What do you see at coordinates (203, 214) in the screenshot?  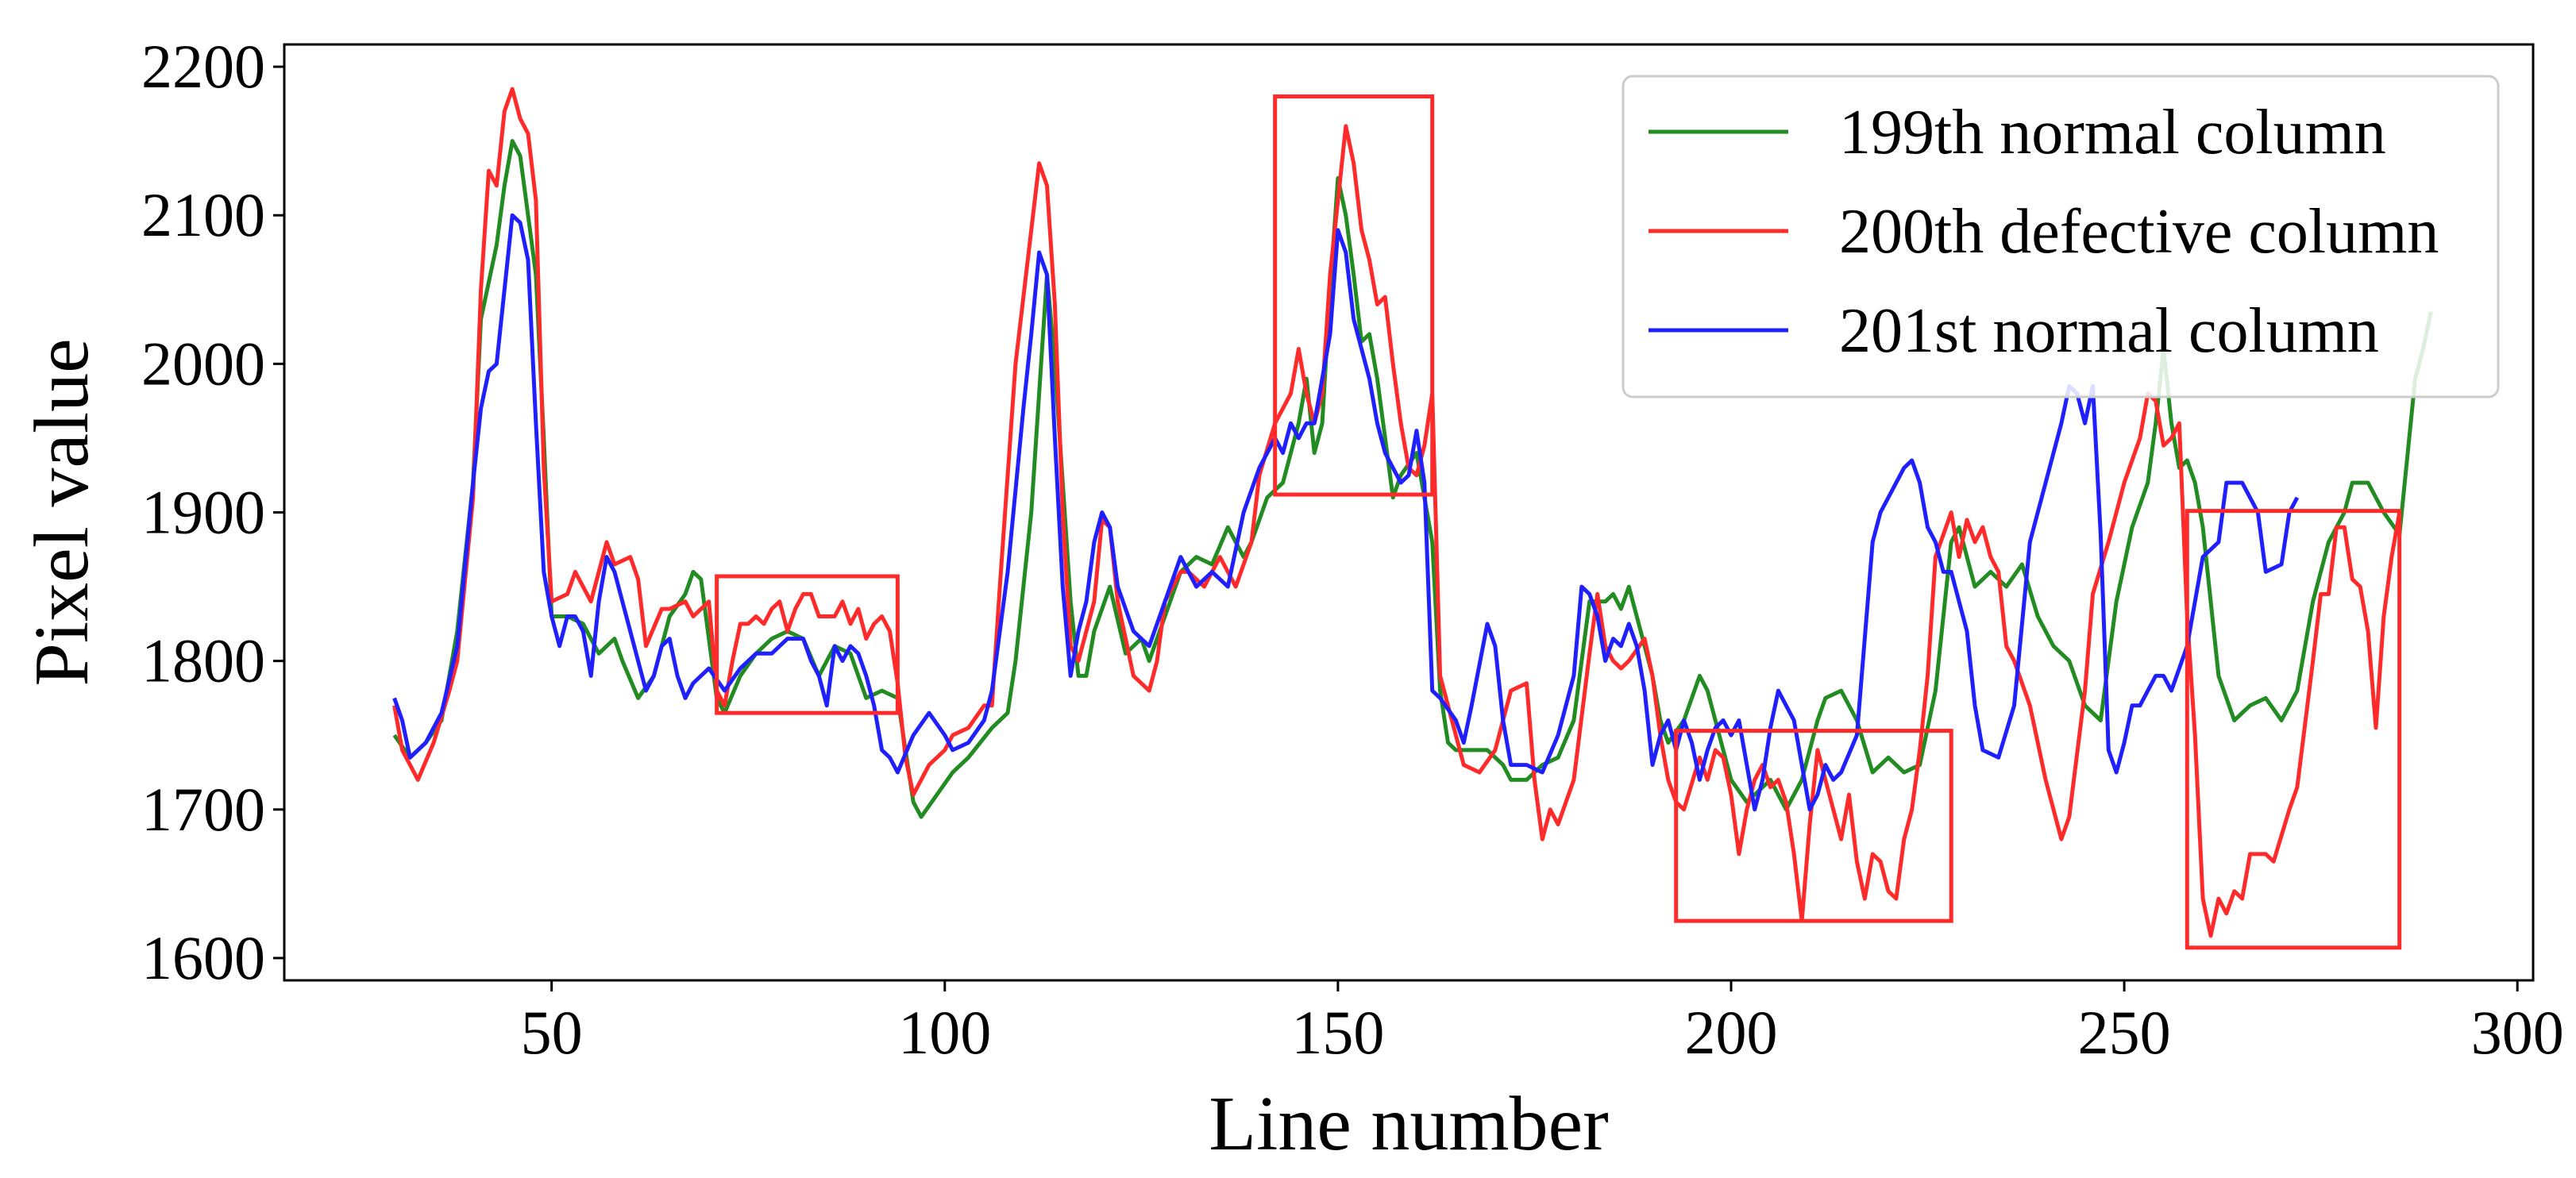 I see `y-tick-label: 2100` at bounding box center [203, 214].